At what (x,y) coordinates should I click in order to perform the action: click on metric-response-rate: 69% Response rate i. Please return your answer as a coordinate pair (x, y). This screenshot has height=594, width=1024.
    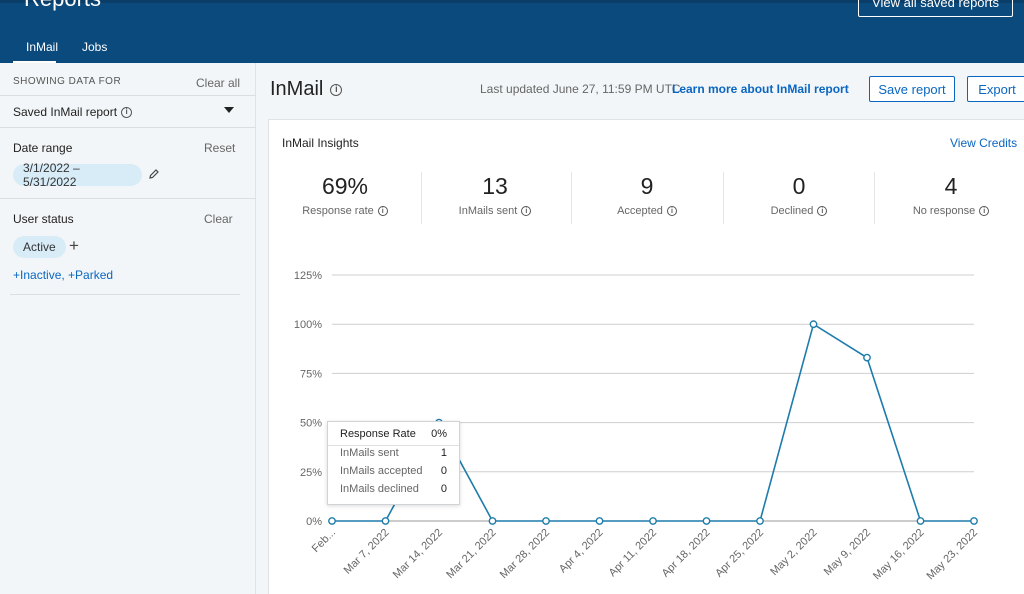
    Looking at the image, I should click on (345, 195).